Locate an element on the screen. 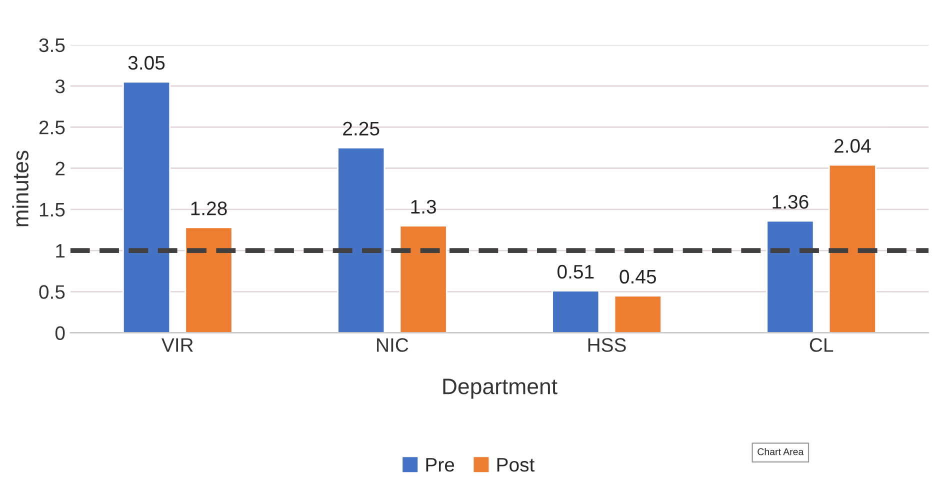 The image size is (938, 493). x-tick-label: CL is located at coordinates (822, 345).